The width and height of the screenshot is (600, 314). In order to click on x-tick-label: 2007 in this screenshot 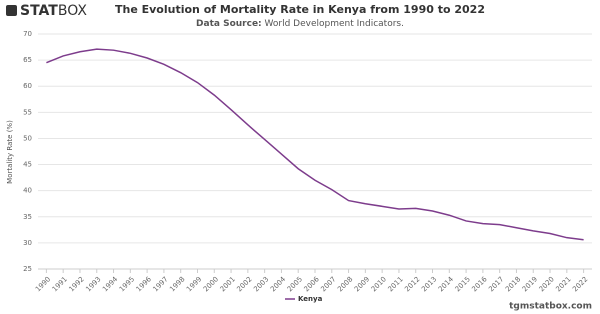, I will do `click(328, 284)`.